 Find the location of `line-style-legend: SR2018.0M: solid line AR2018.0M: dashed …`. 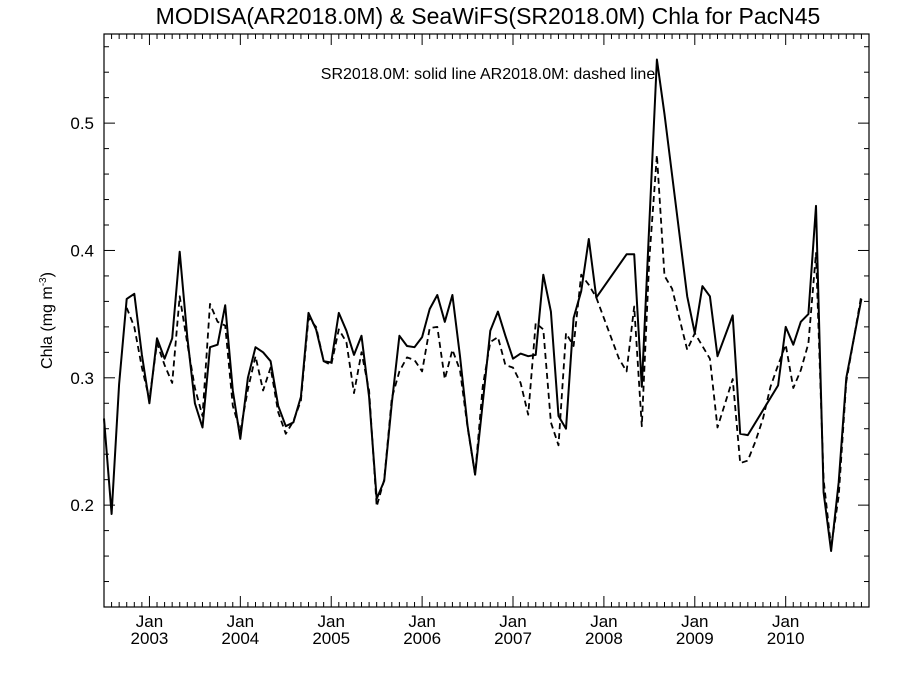

line-style-legend: SR2018.0M: solid line AR2018.0M: dashed … is located at coordinates (488, 74).